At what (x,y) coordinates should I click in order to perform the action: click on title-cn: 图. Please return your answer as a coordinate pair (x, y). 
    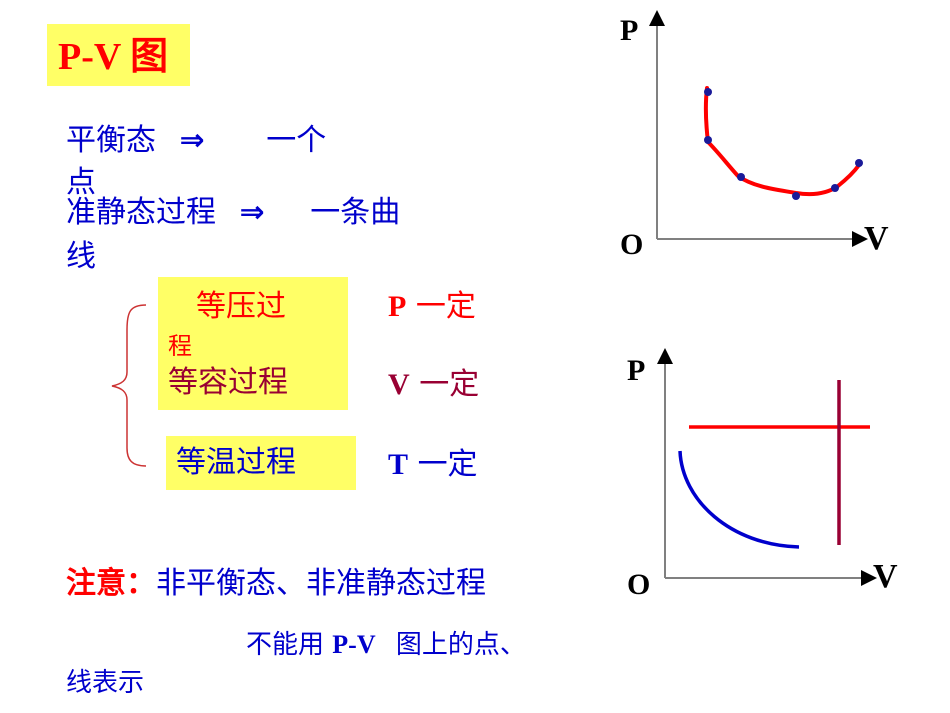
    Looking at the image, I should click on (149, 56).